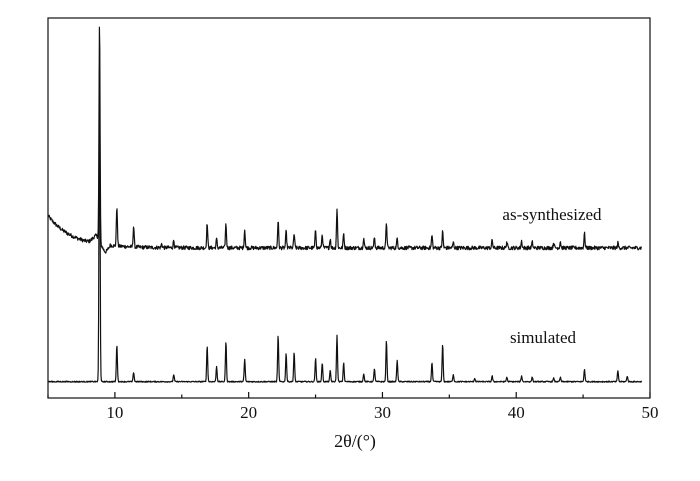  I want to click on x-tick-label: 50, so click(650, 412).